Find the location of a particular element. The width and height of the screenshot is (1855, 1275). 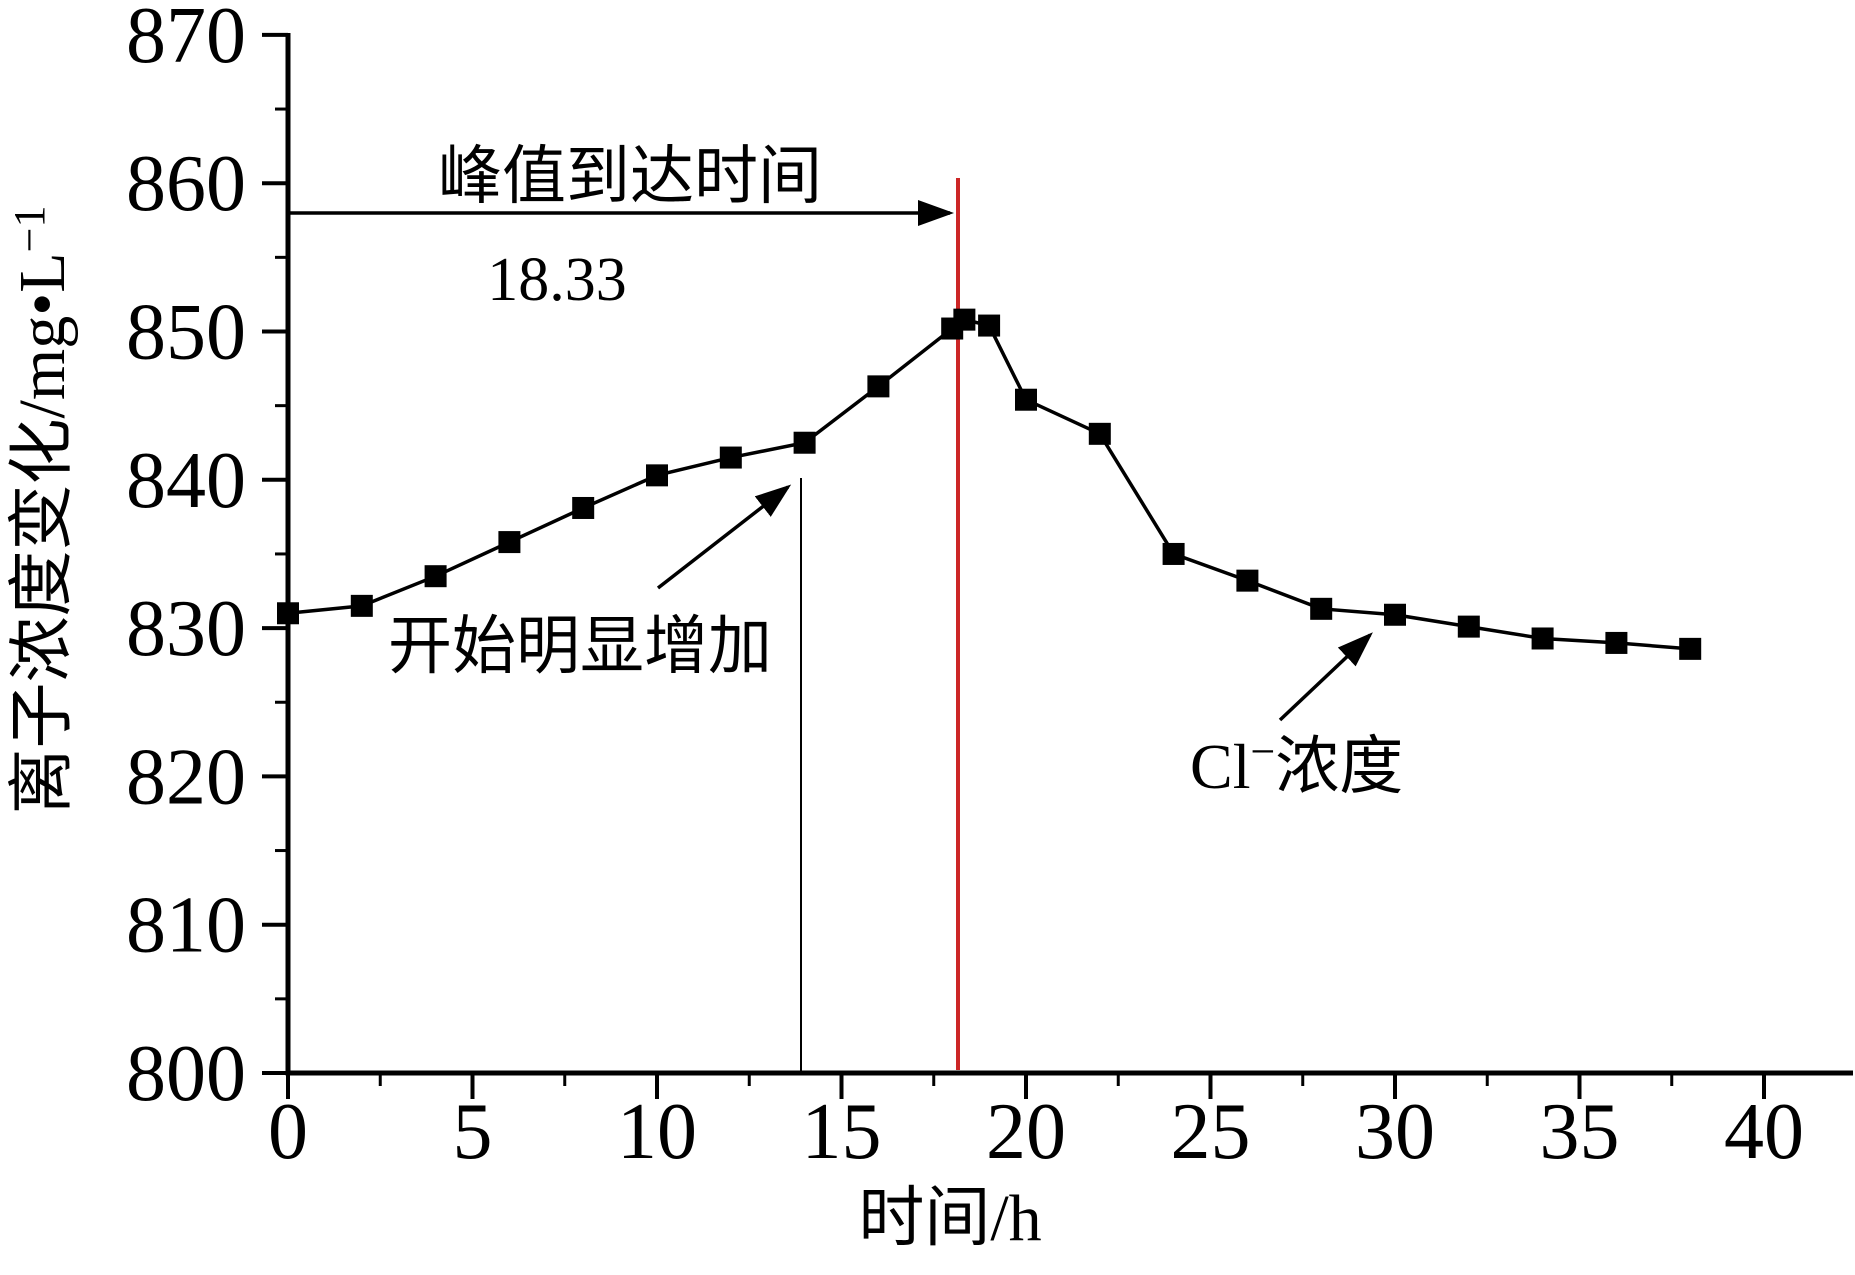

cl-label-superscript: − is located at coordinates (1262, 751).